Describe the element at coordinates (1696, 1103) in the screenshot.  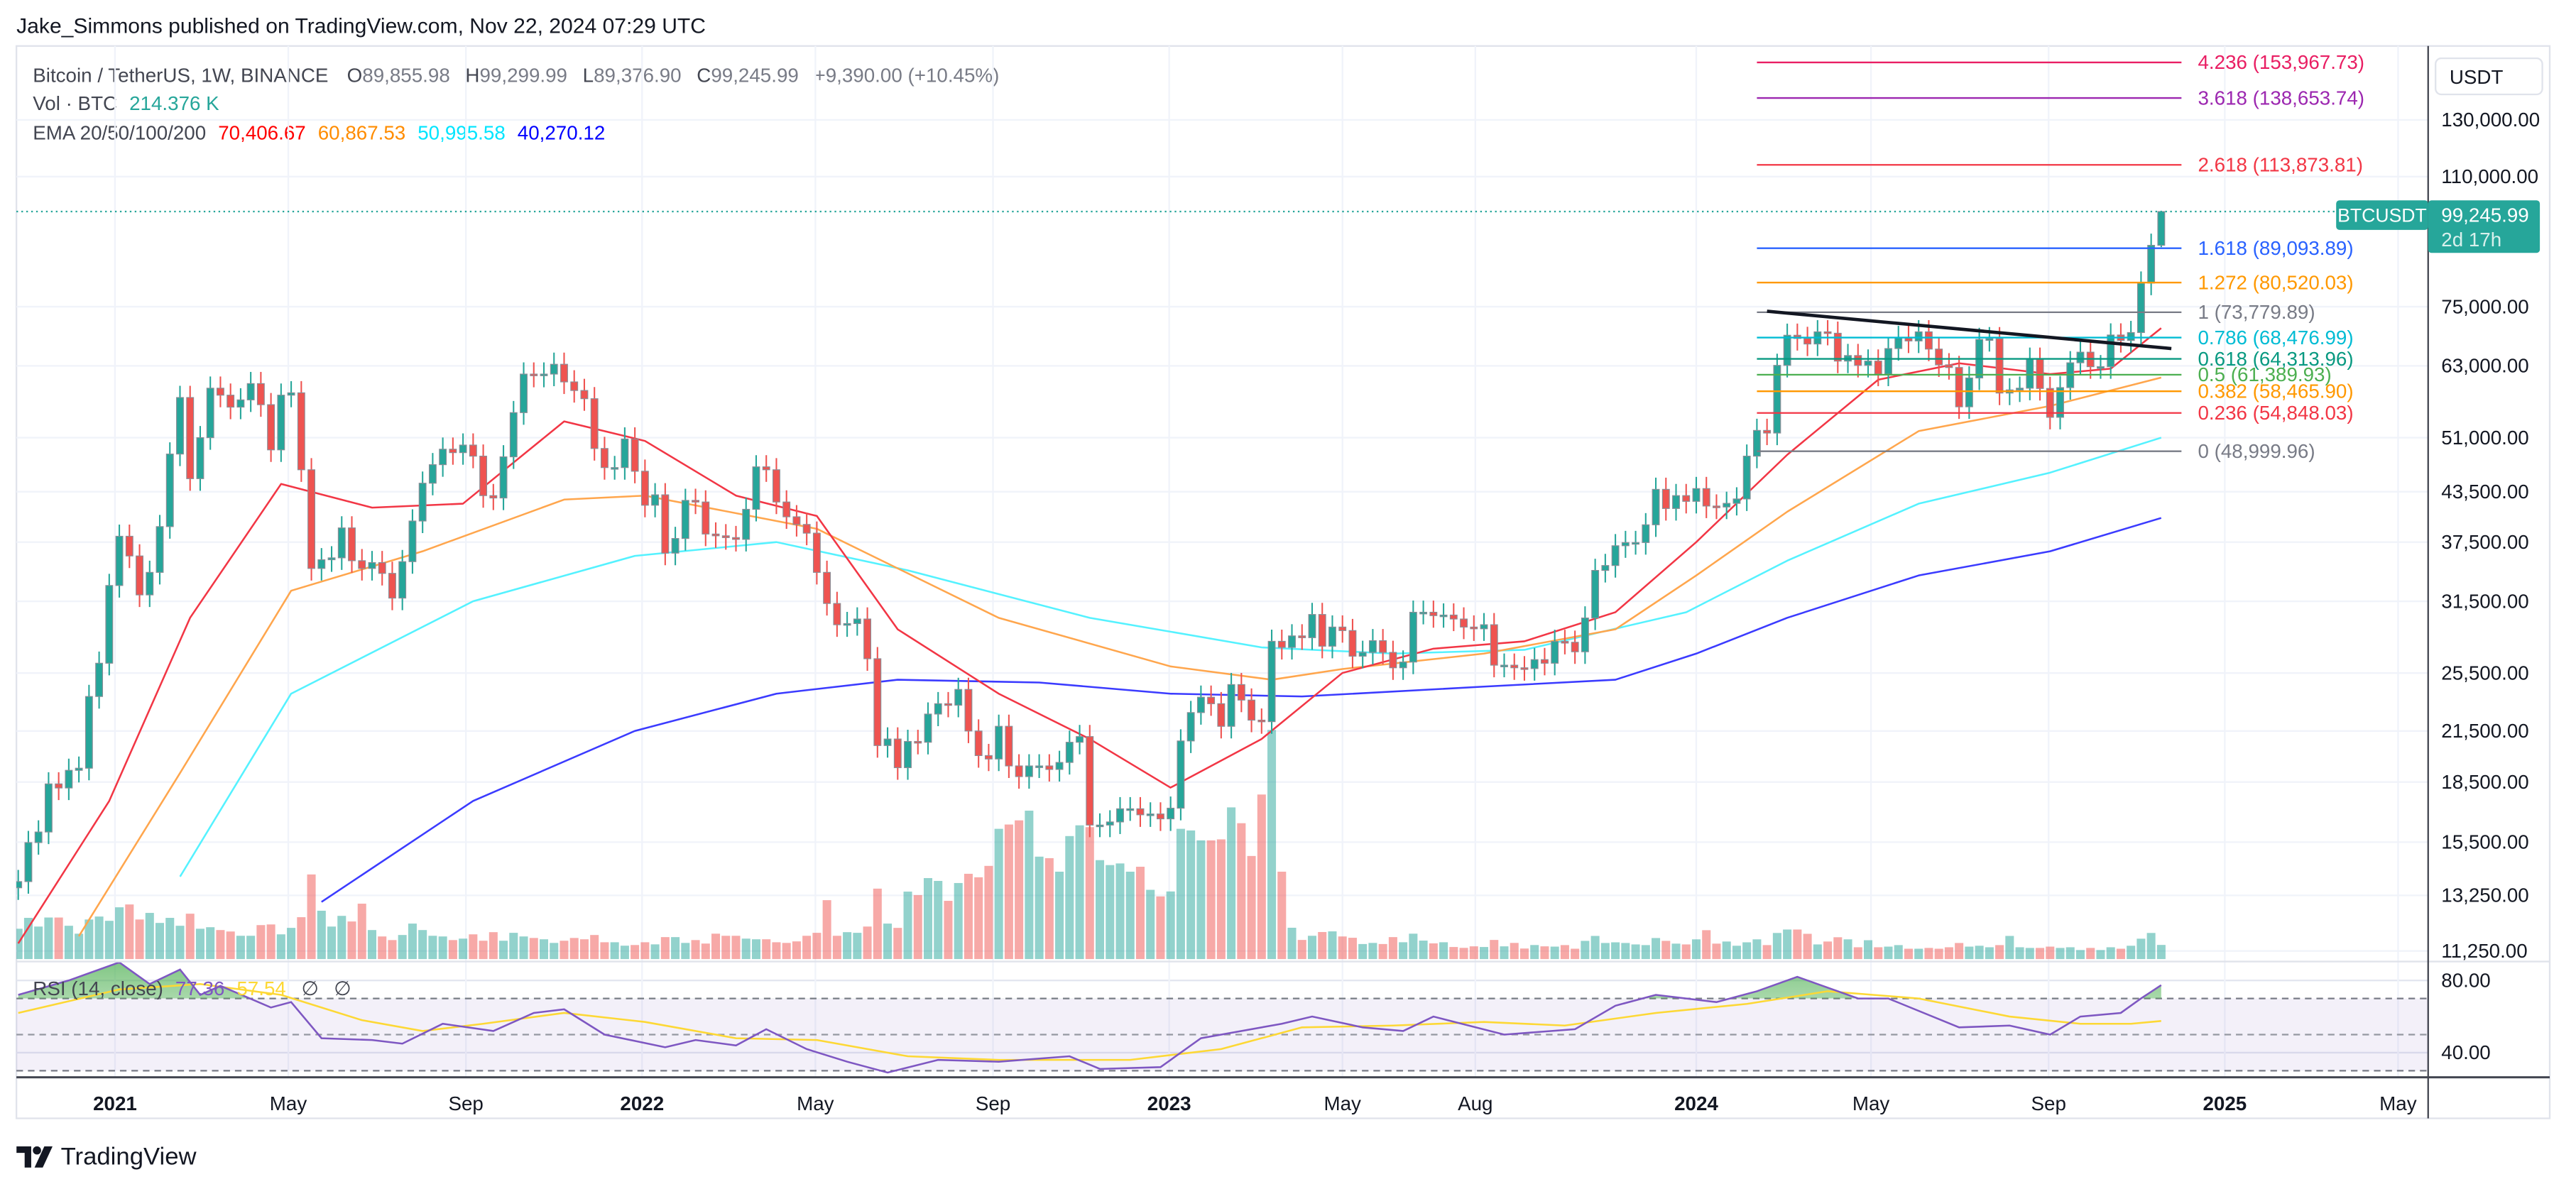
I see `time-tick-label: 2024` at that location.